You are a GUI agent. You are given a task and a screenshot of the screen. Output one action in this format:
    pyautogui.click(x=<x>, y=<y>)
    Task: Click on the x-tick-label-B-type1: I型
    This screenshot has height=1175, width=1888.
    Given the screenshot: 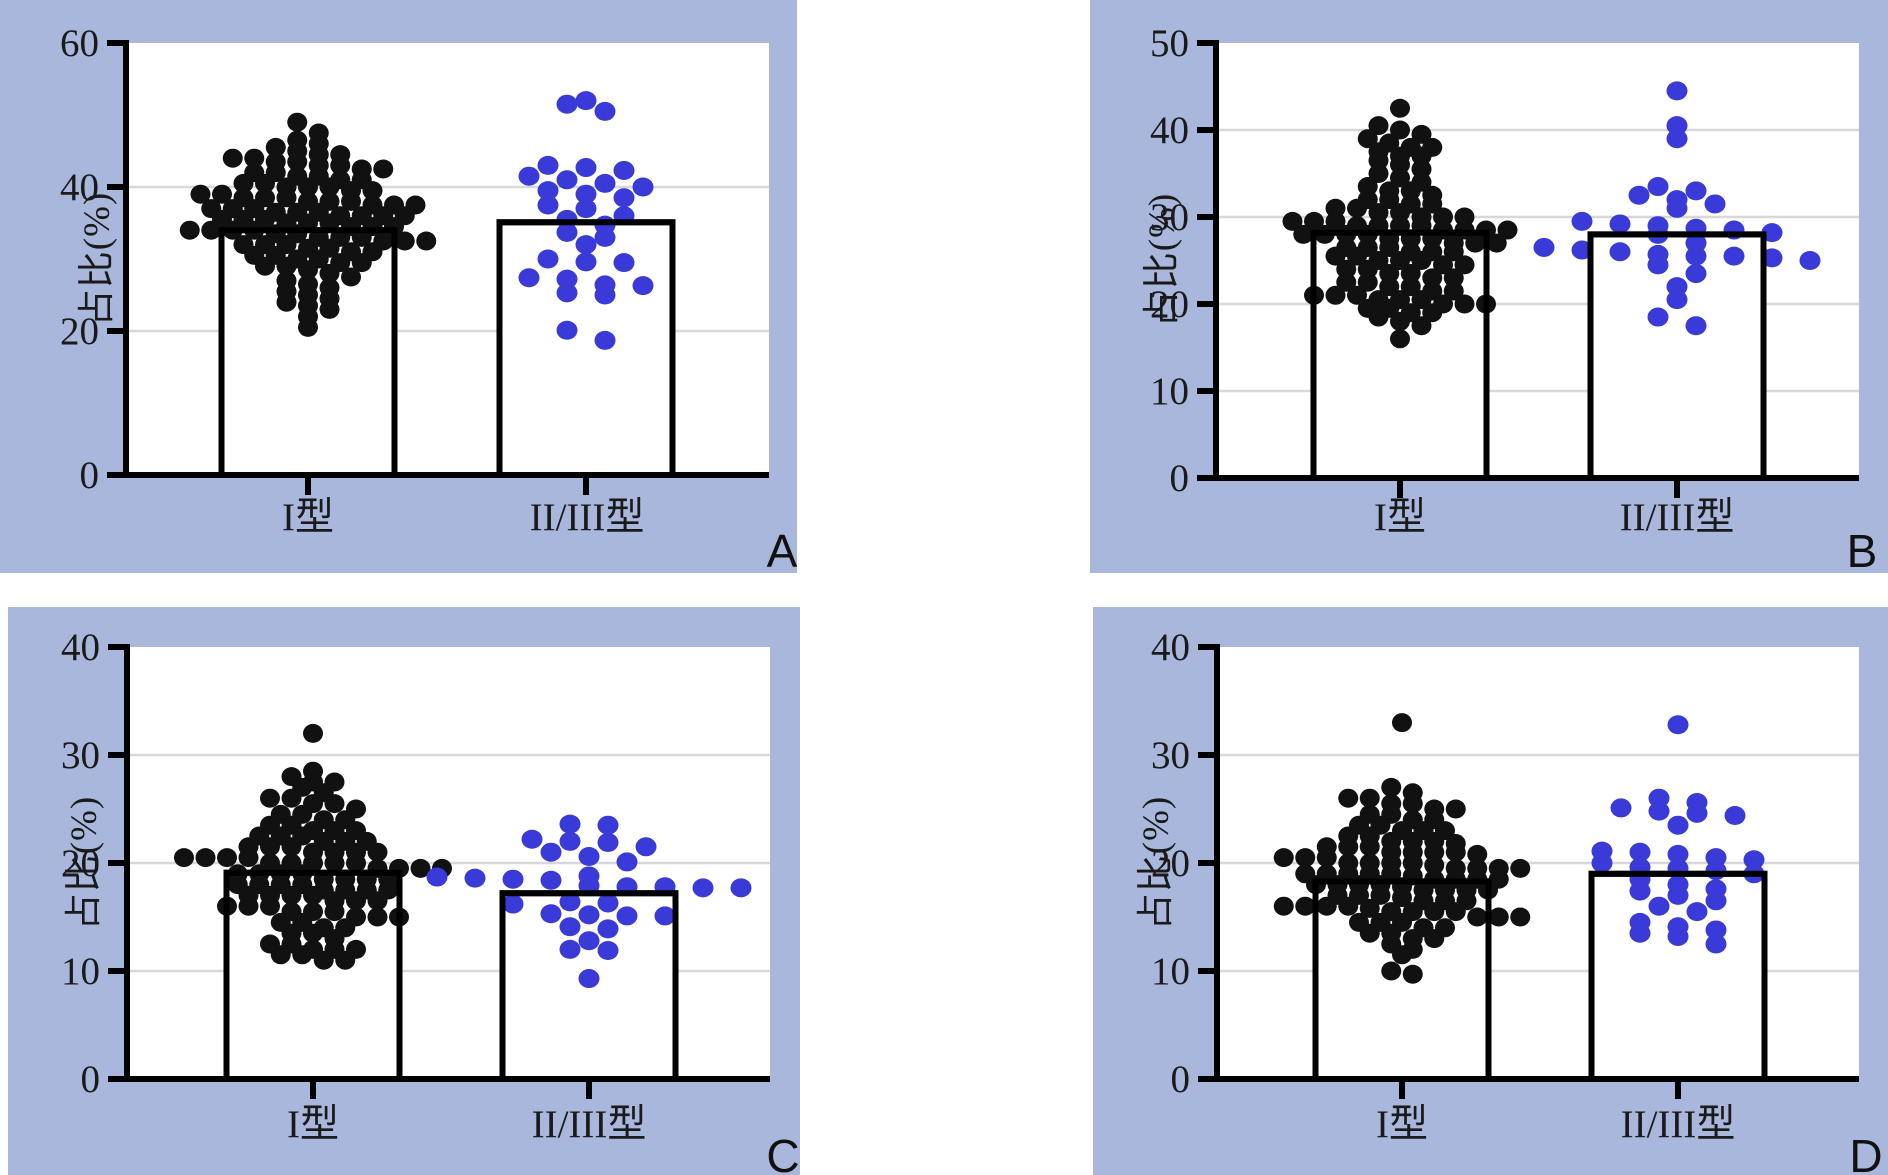 What is the action you would take?
    pyautogui.click(x=1400, y=517)
    